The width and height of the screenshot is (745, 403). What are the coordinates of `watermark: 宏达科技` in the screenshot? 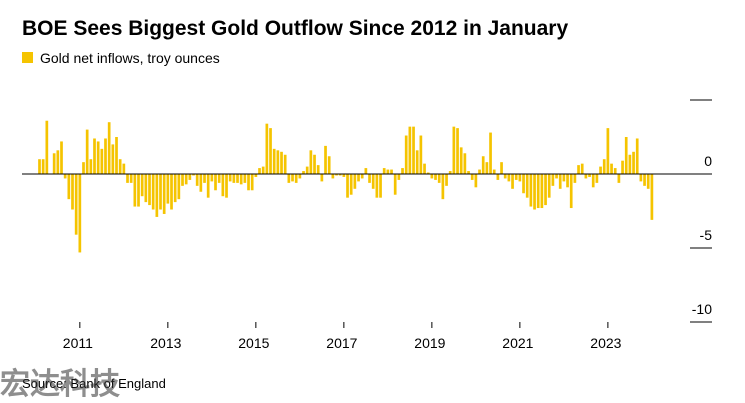 It's located at (60, 384).